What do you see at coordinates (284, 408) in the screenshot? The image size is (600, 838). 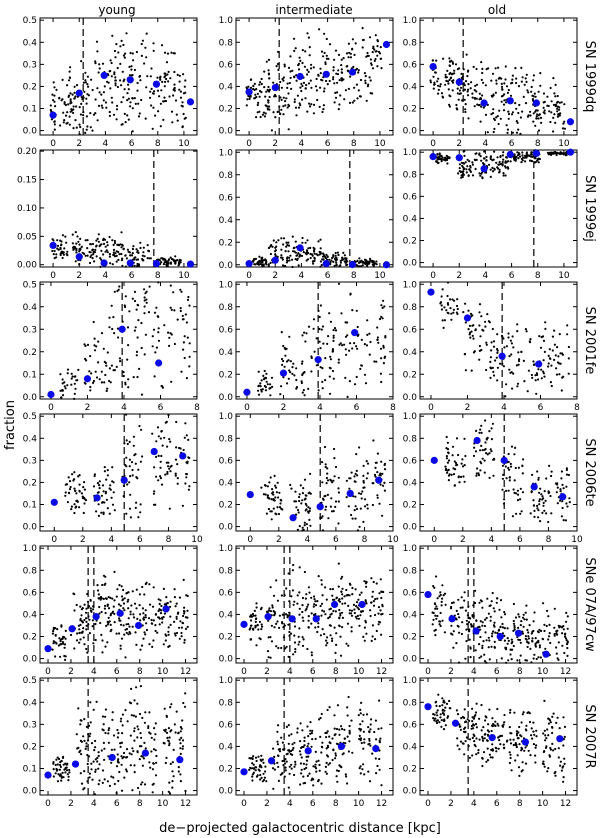 I see `x-tick-label: 2` at bounding box center [284, 408].